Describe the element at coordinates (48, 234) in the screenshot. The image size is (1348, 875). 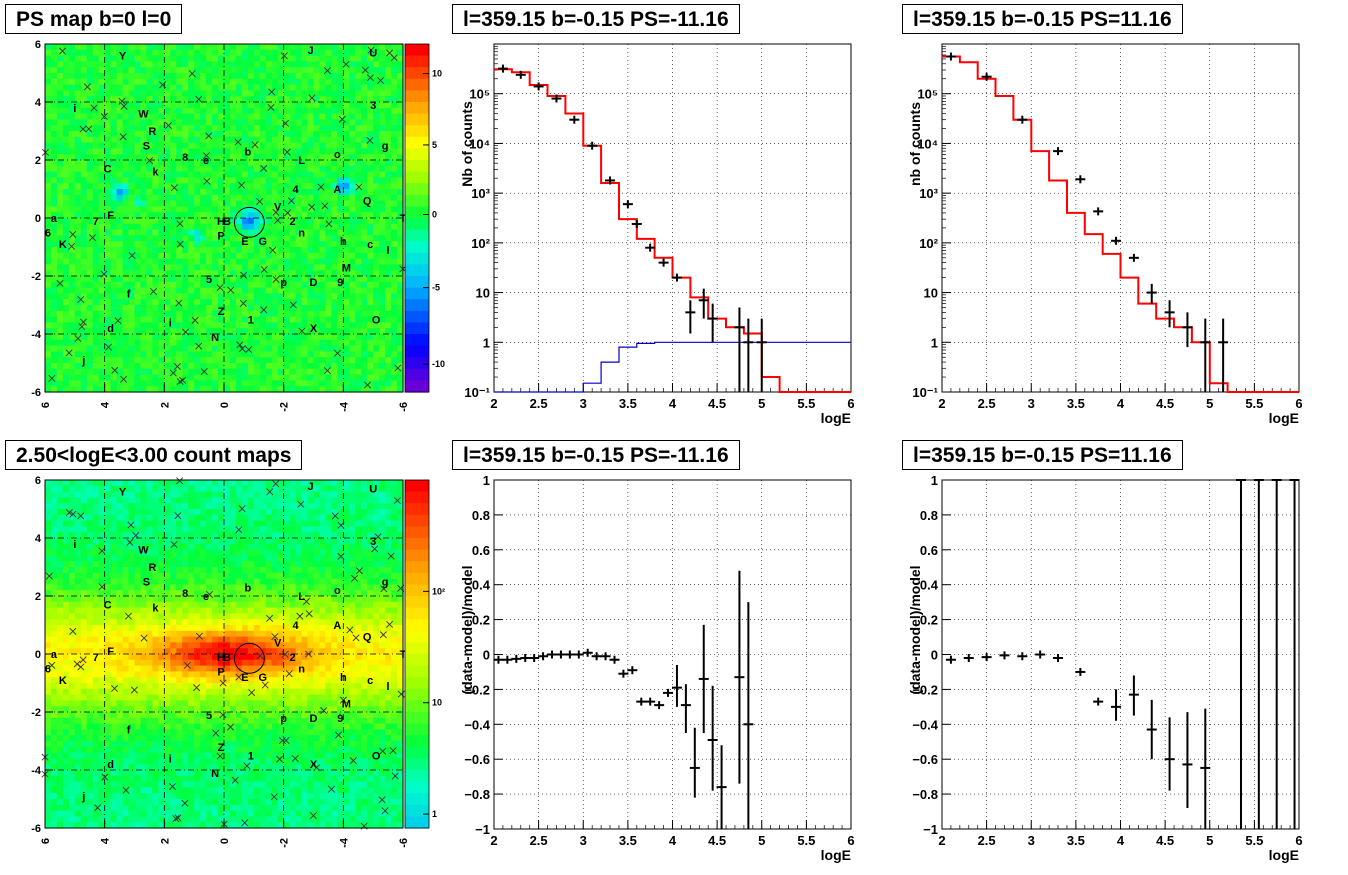
I see `map_top-source-label: 6` at that location.